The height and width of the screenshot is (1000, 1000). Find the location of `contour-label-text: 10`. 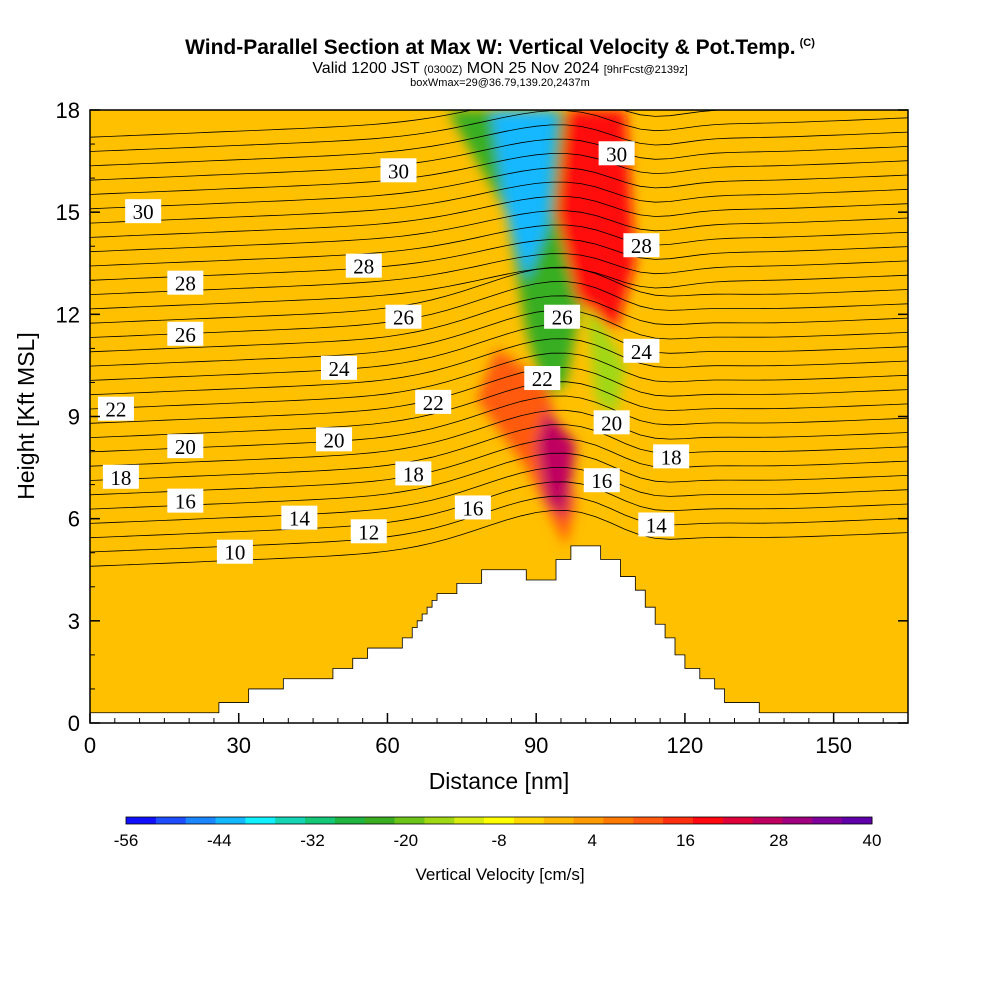

contour-label-text: 10 is located at coordinates (234, 553).